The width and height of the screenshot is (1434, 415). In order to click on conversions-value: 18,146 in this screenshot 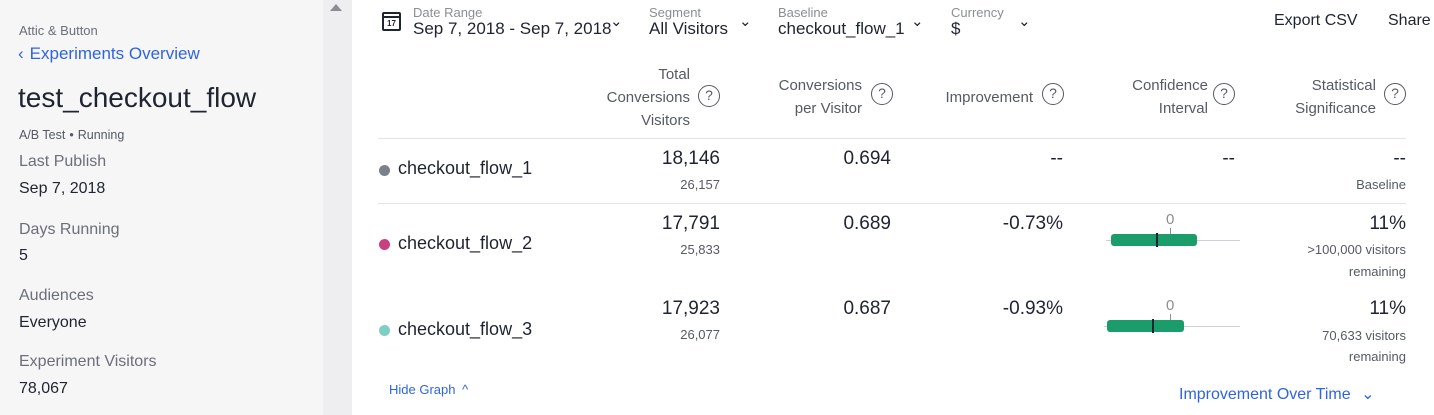, I will do `click(690, 158)`.